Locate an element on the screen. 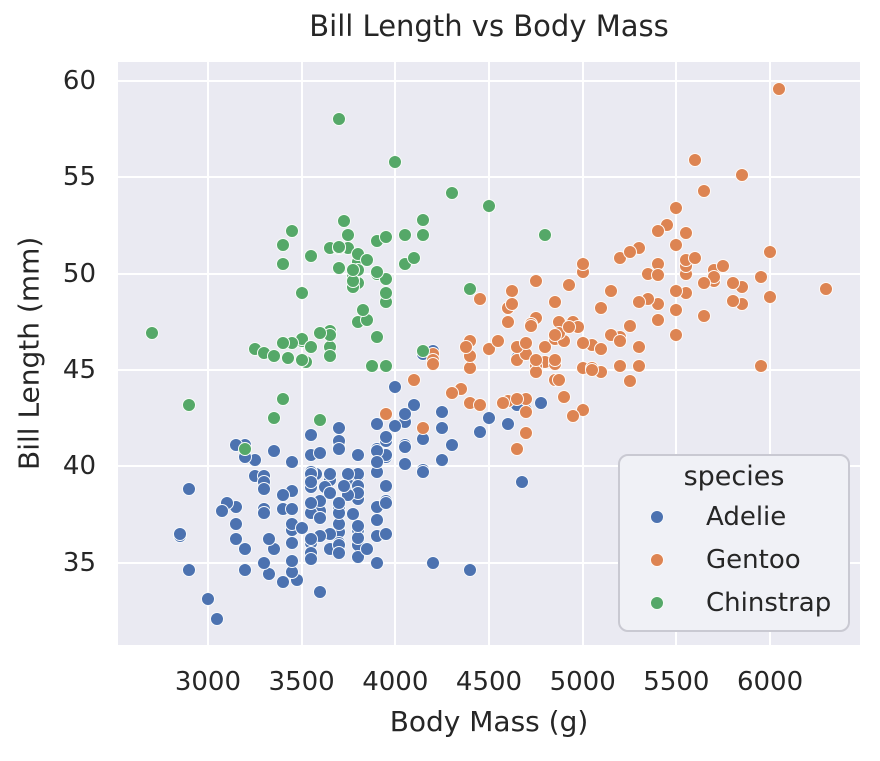 This screenshot has width=880, height=761. x-tick-label: 6000 is located at coordinates (770, 682).